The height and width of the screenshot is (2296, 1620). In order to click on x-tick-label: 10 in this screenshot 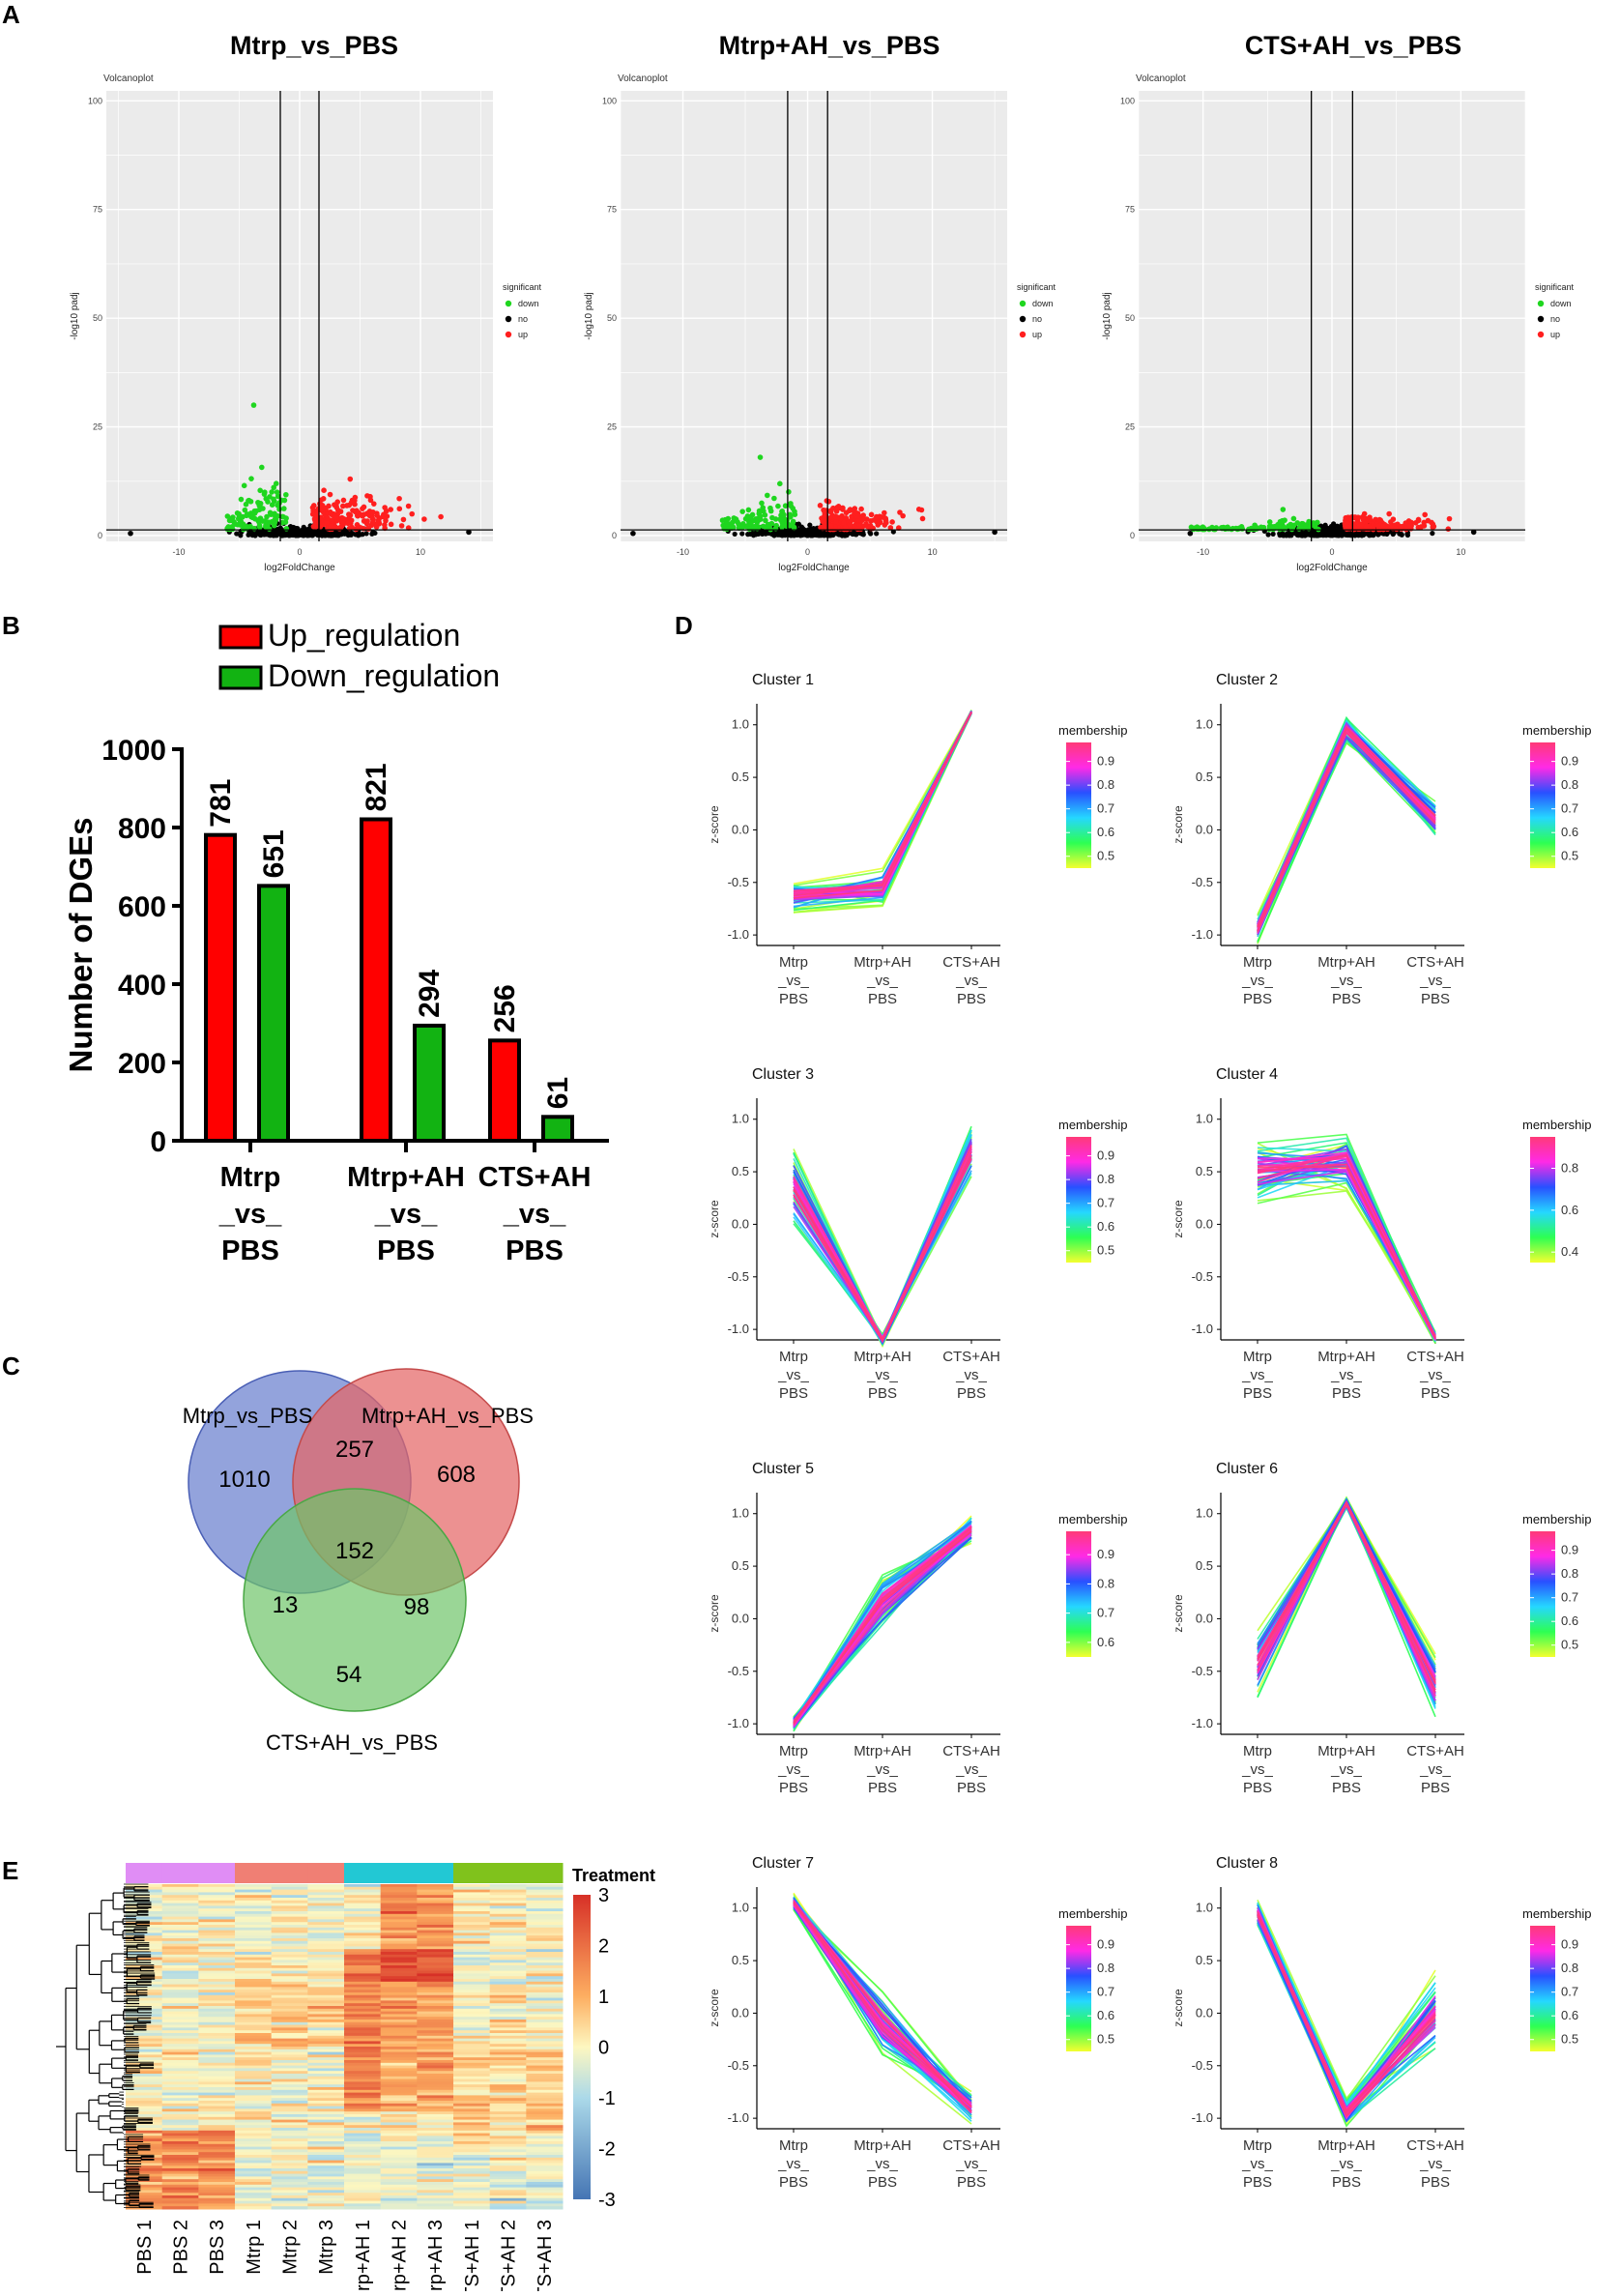, I will do `click(933, 552)`.